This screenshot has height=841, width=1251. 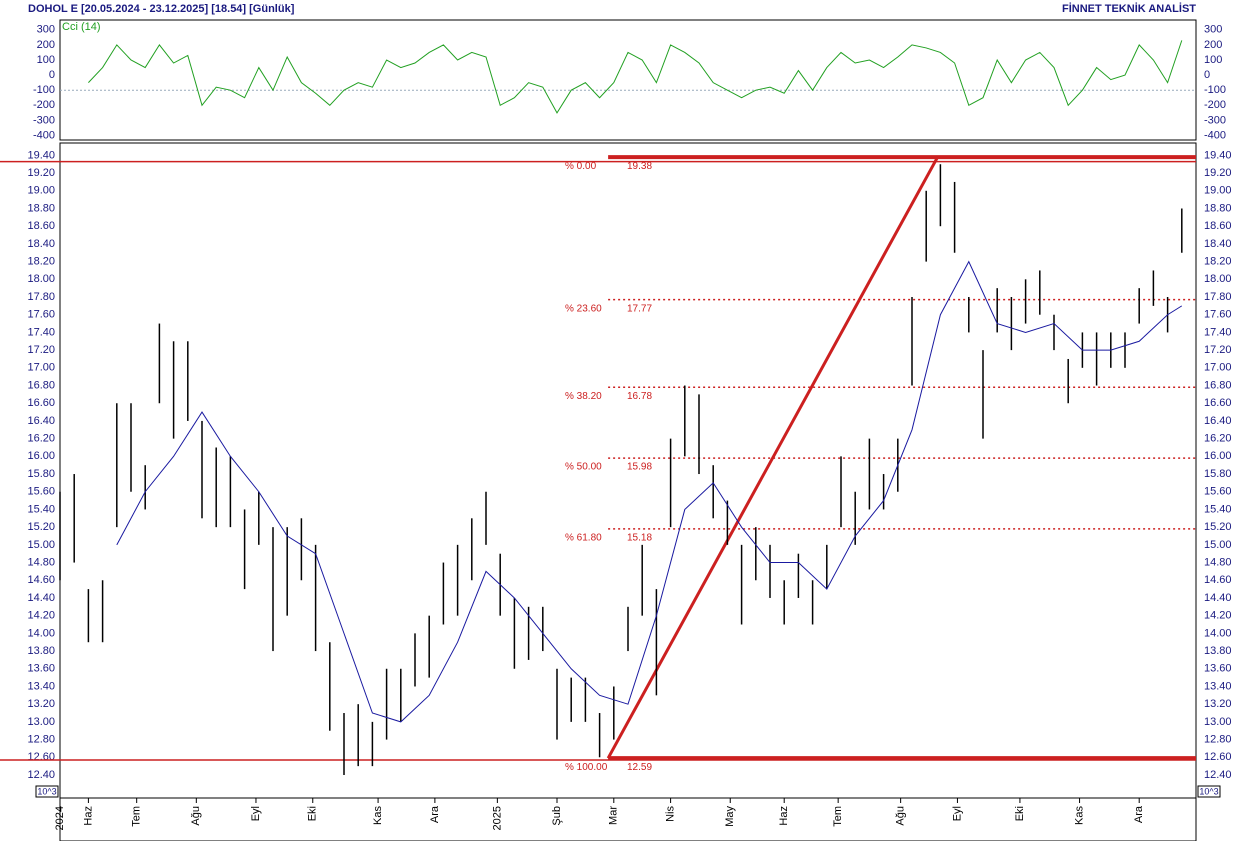 I want to click on y-tick-label: 15.80, so click(x=1218, y=474).